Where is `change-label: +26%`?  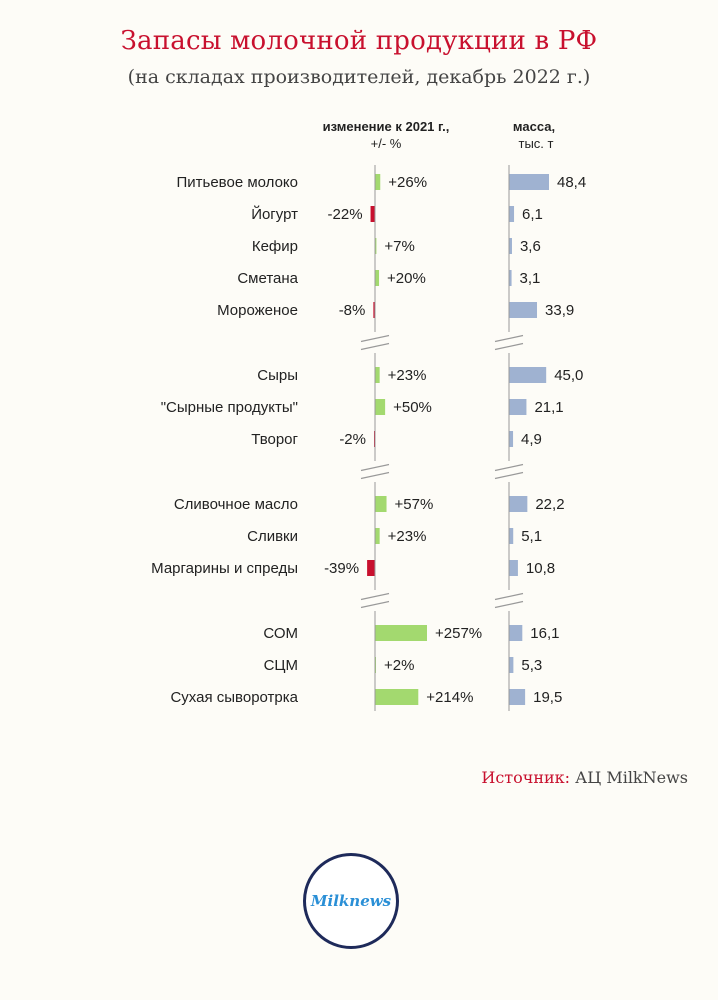
change-label: +26% is located at coordinates (407, 182).